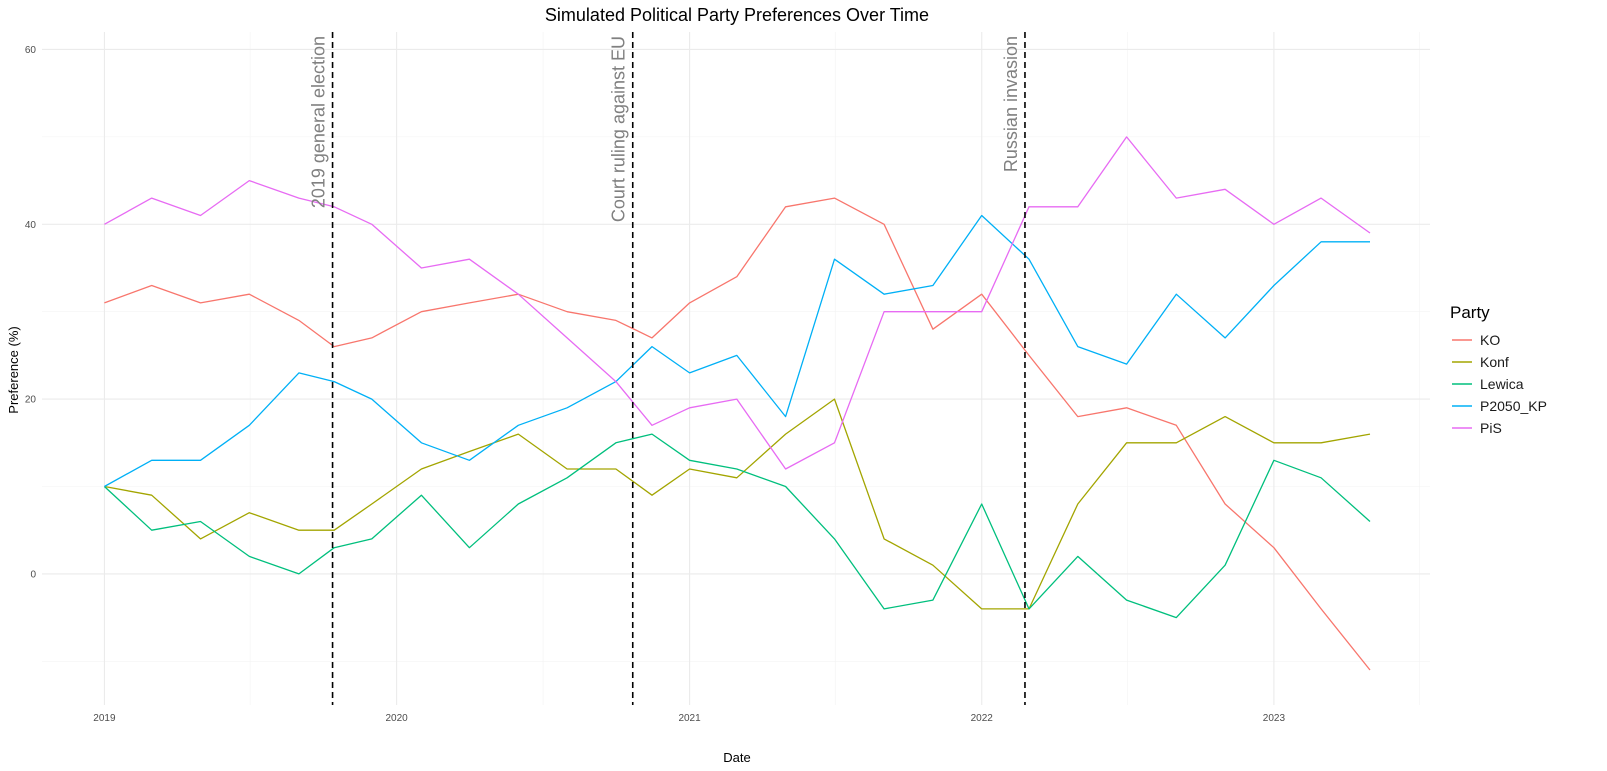 Image resolution: width=1607 pixels, height=771 pixels. I want to click on y-tick-label: 40, so click(31, 225).